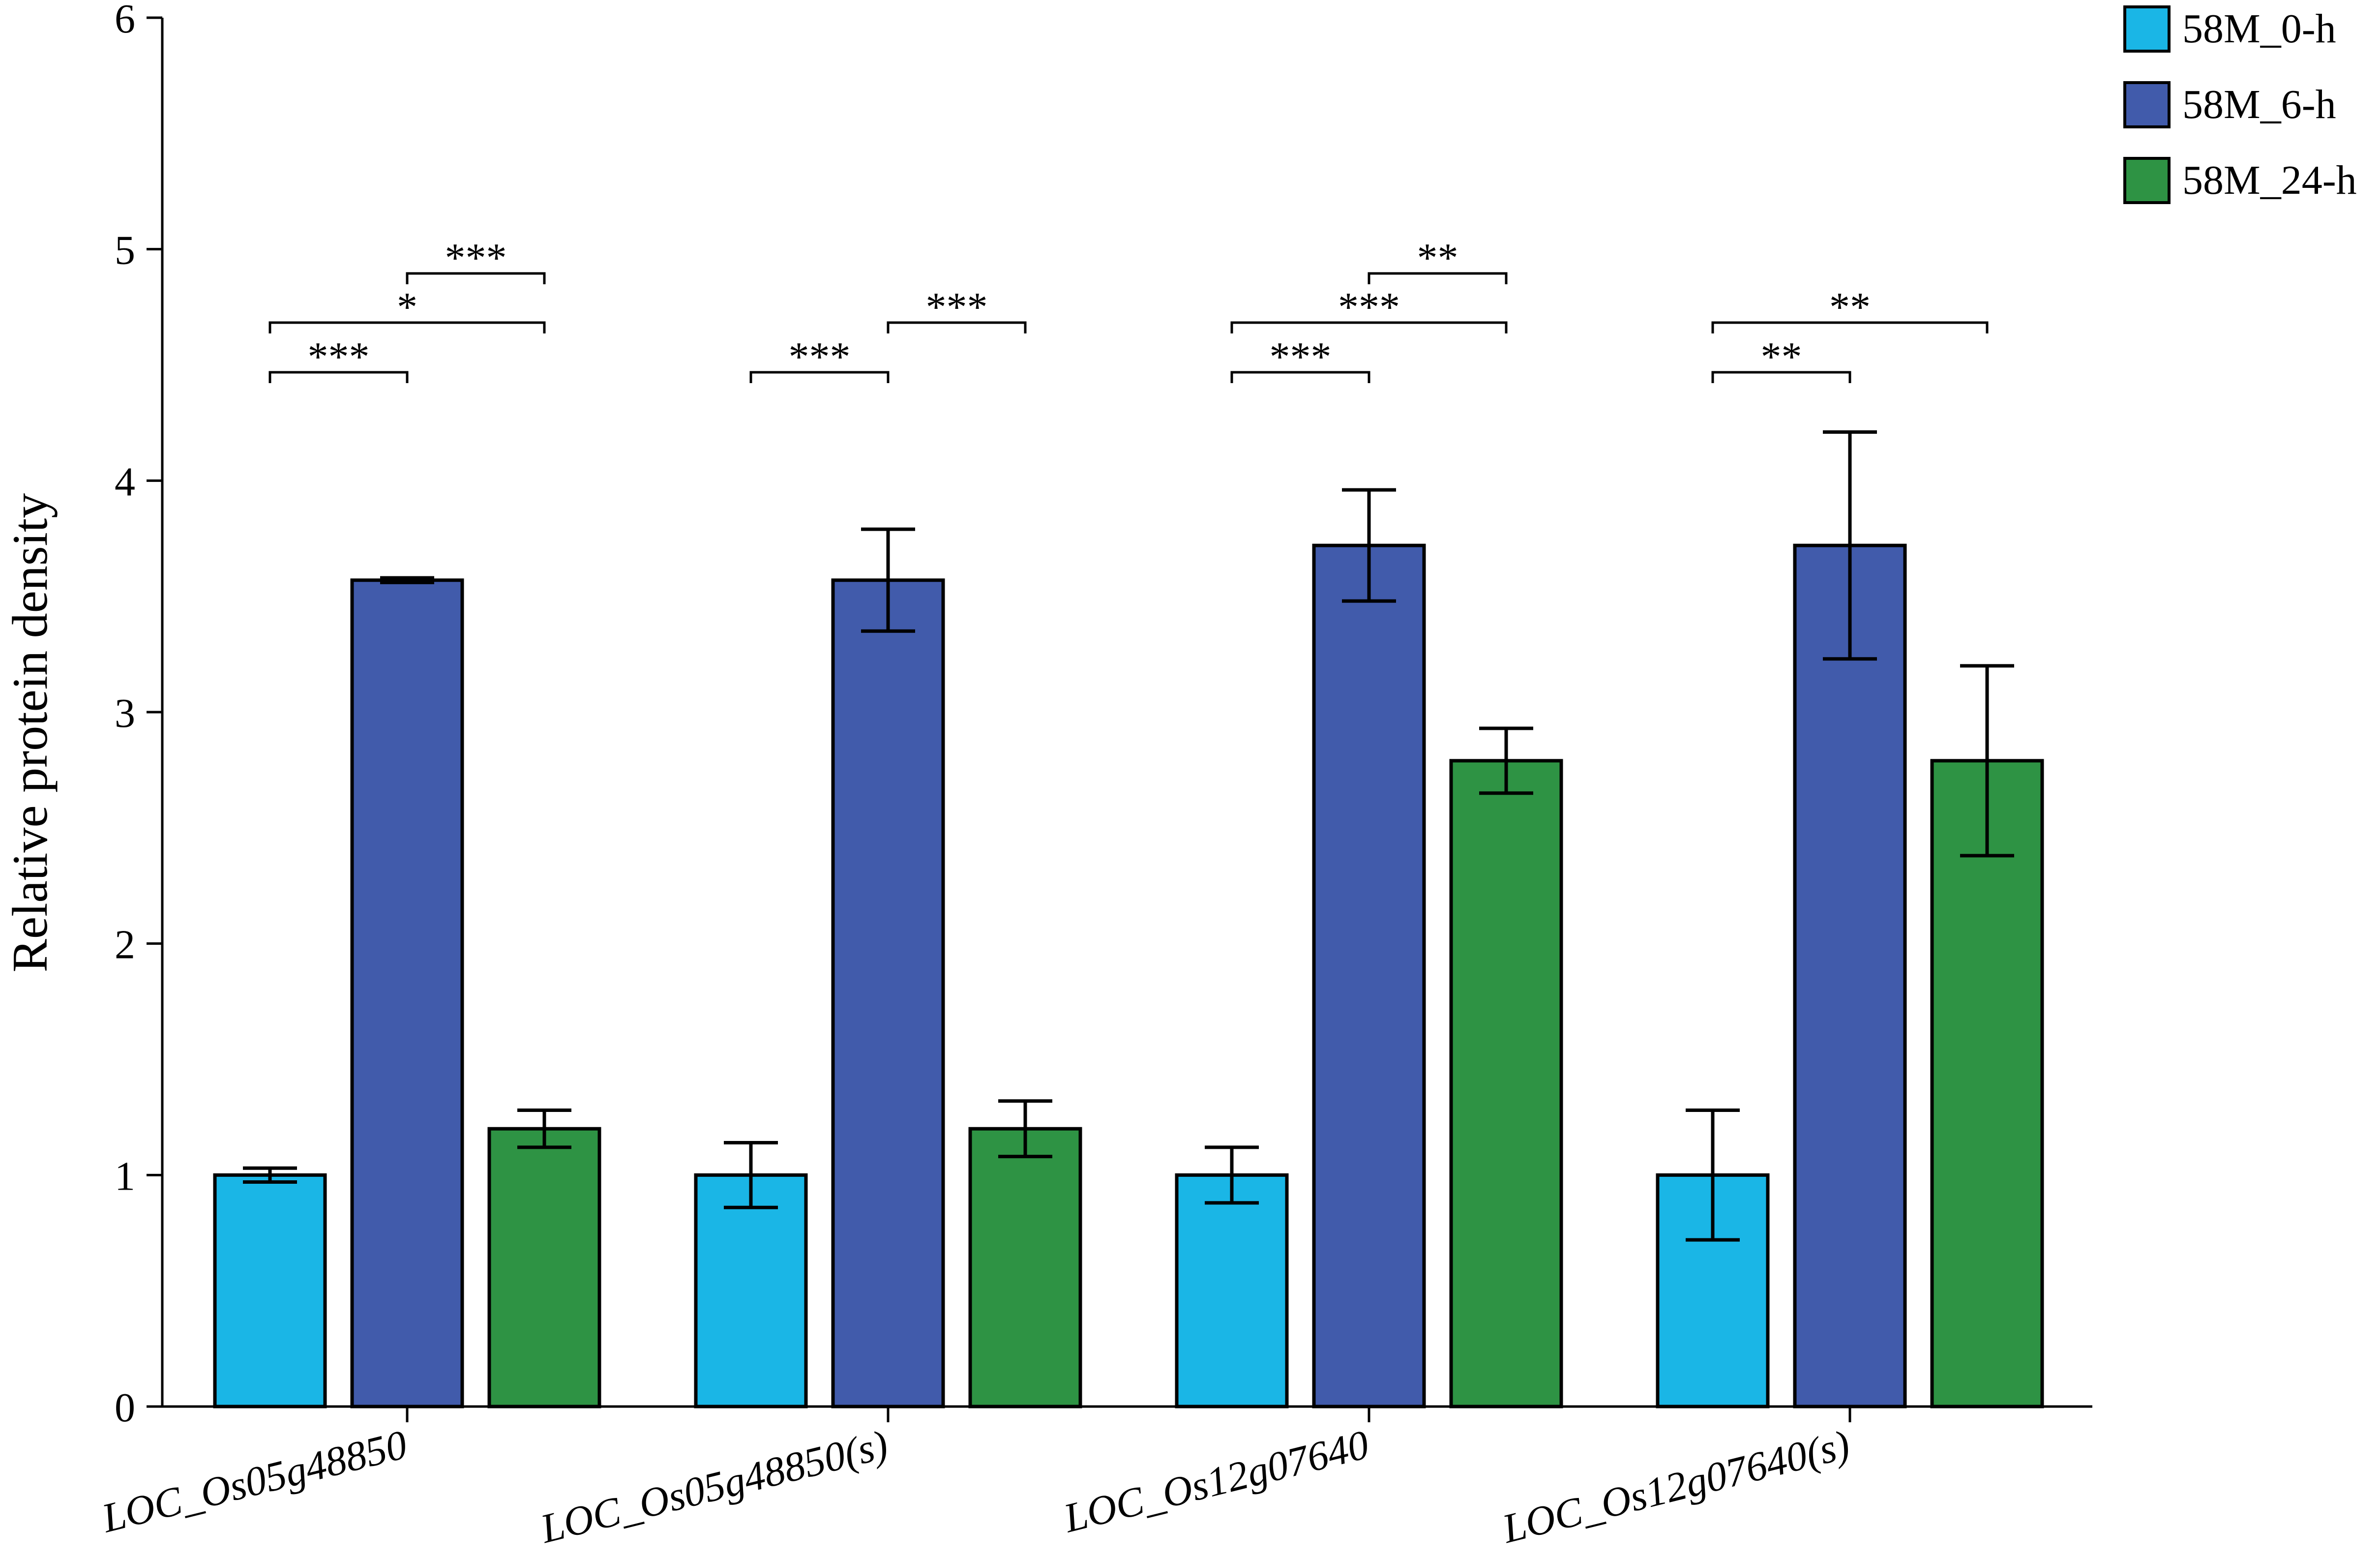 The image size is (2380, 1558). Describe the element at coordinates (30, 732) in the screenshot. I see `y-axis-label: Relative protein density` at that location.